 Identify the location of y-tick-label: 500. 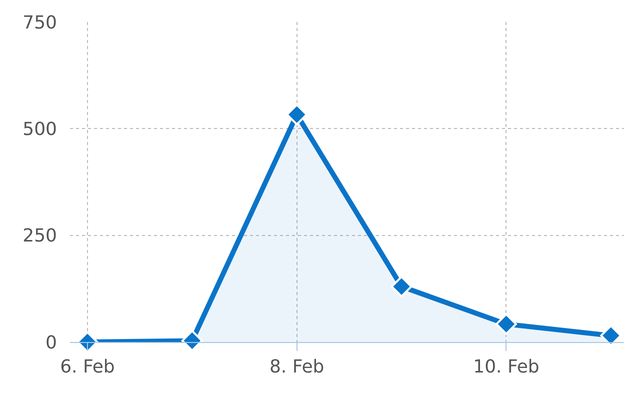
(39, 129).